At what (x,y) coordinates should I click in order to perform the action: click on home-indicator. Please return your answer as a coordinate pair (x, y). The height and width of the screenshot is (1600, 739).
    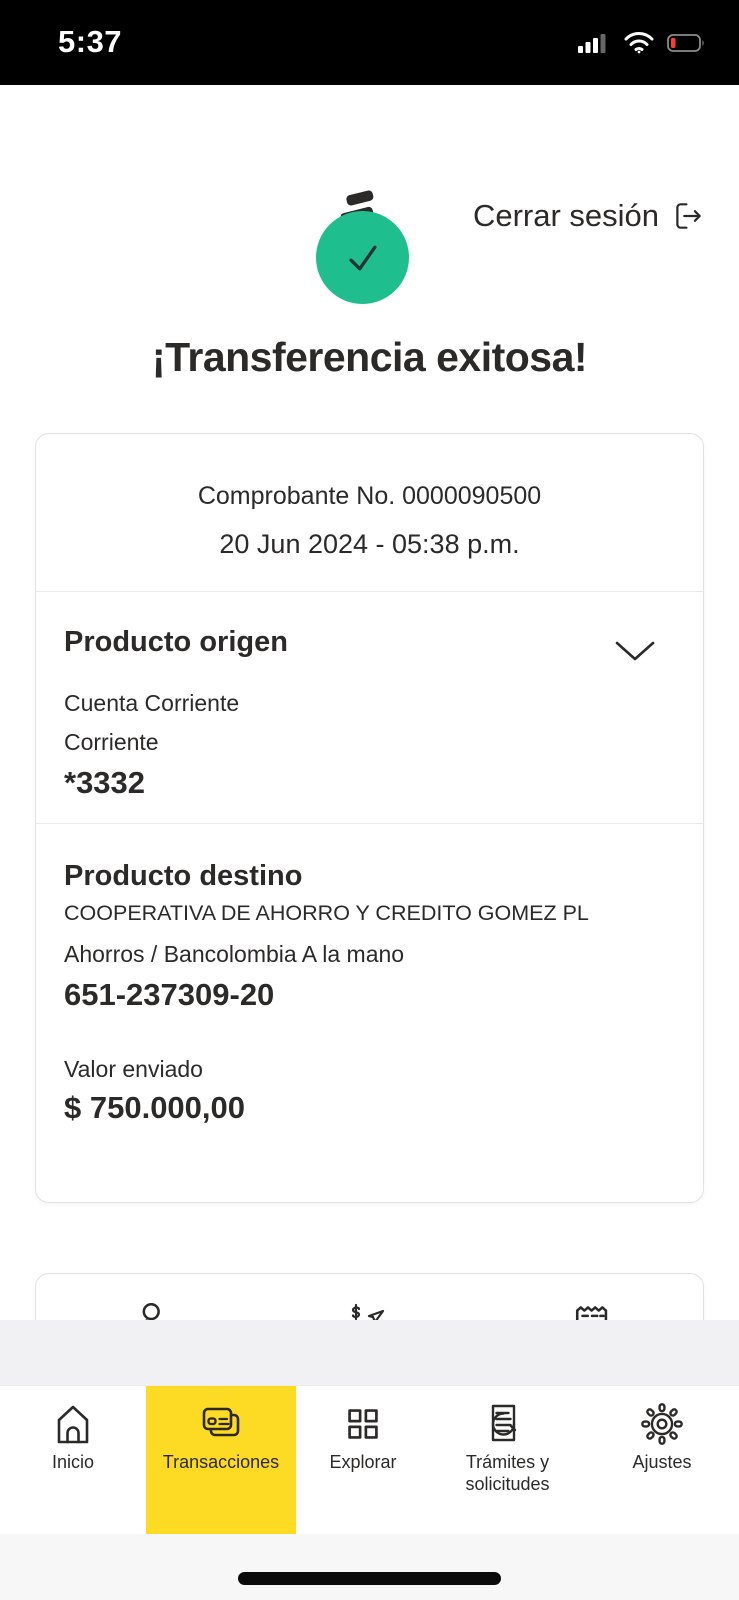
    Looking at the image, I should click on (369, 1578).